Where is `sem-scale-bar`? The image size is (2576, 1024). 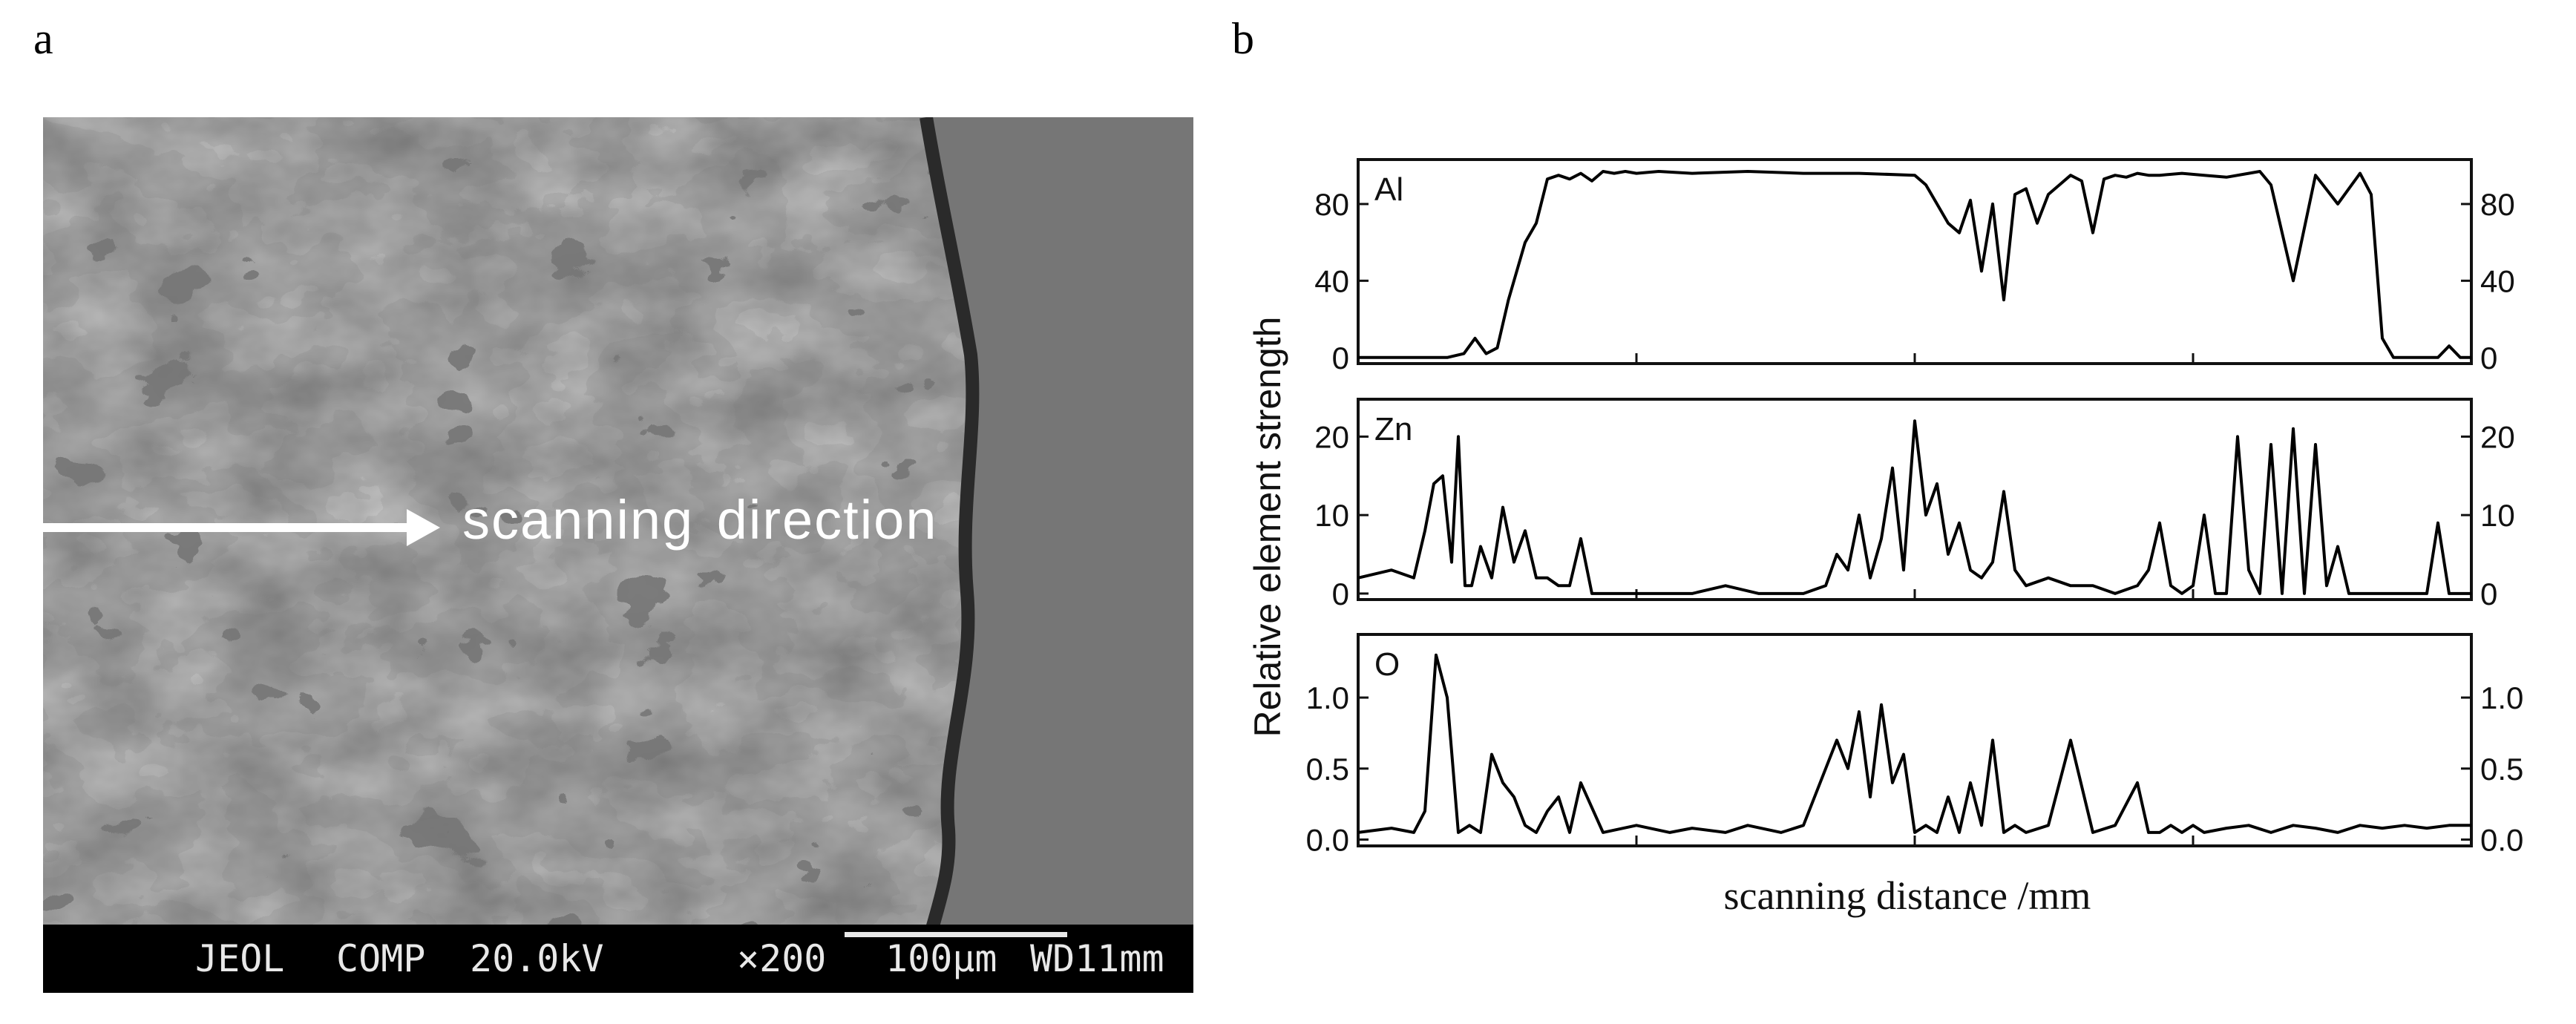
sem-scale-bar is located at coordinates (956, 934).